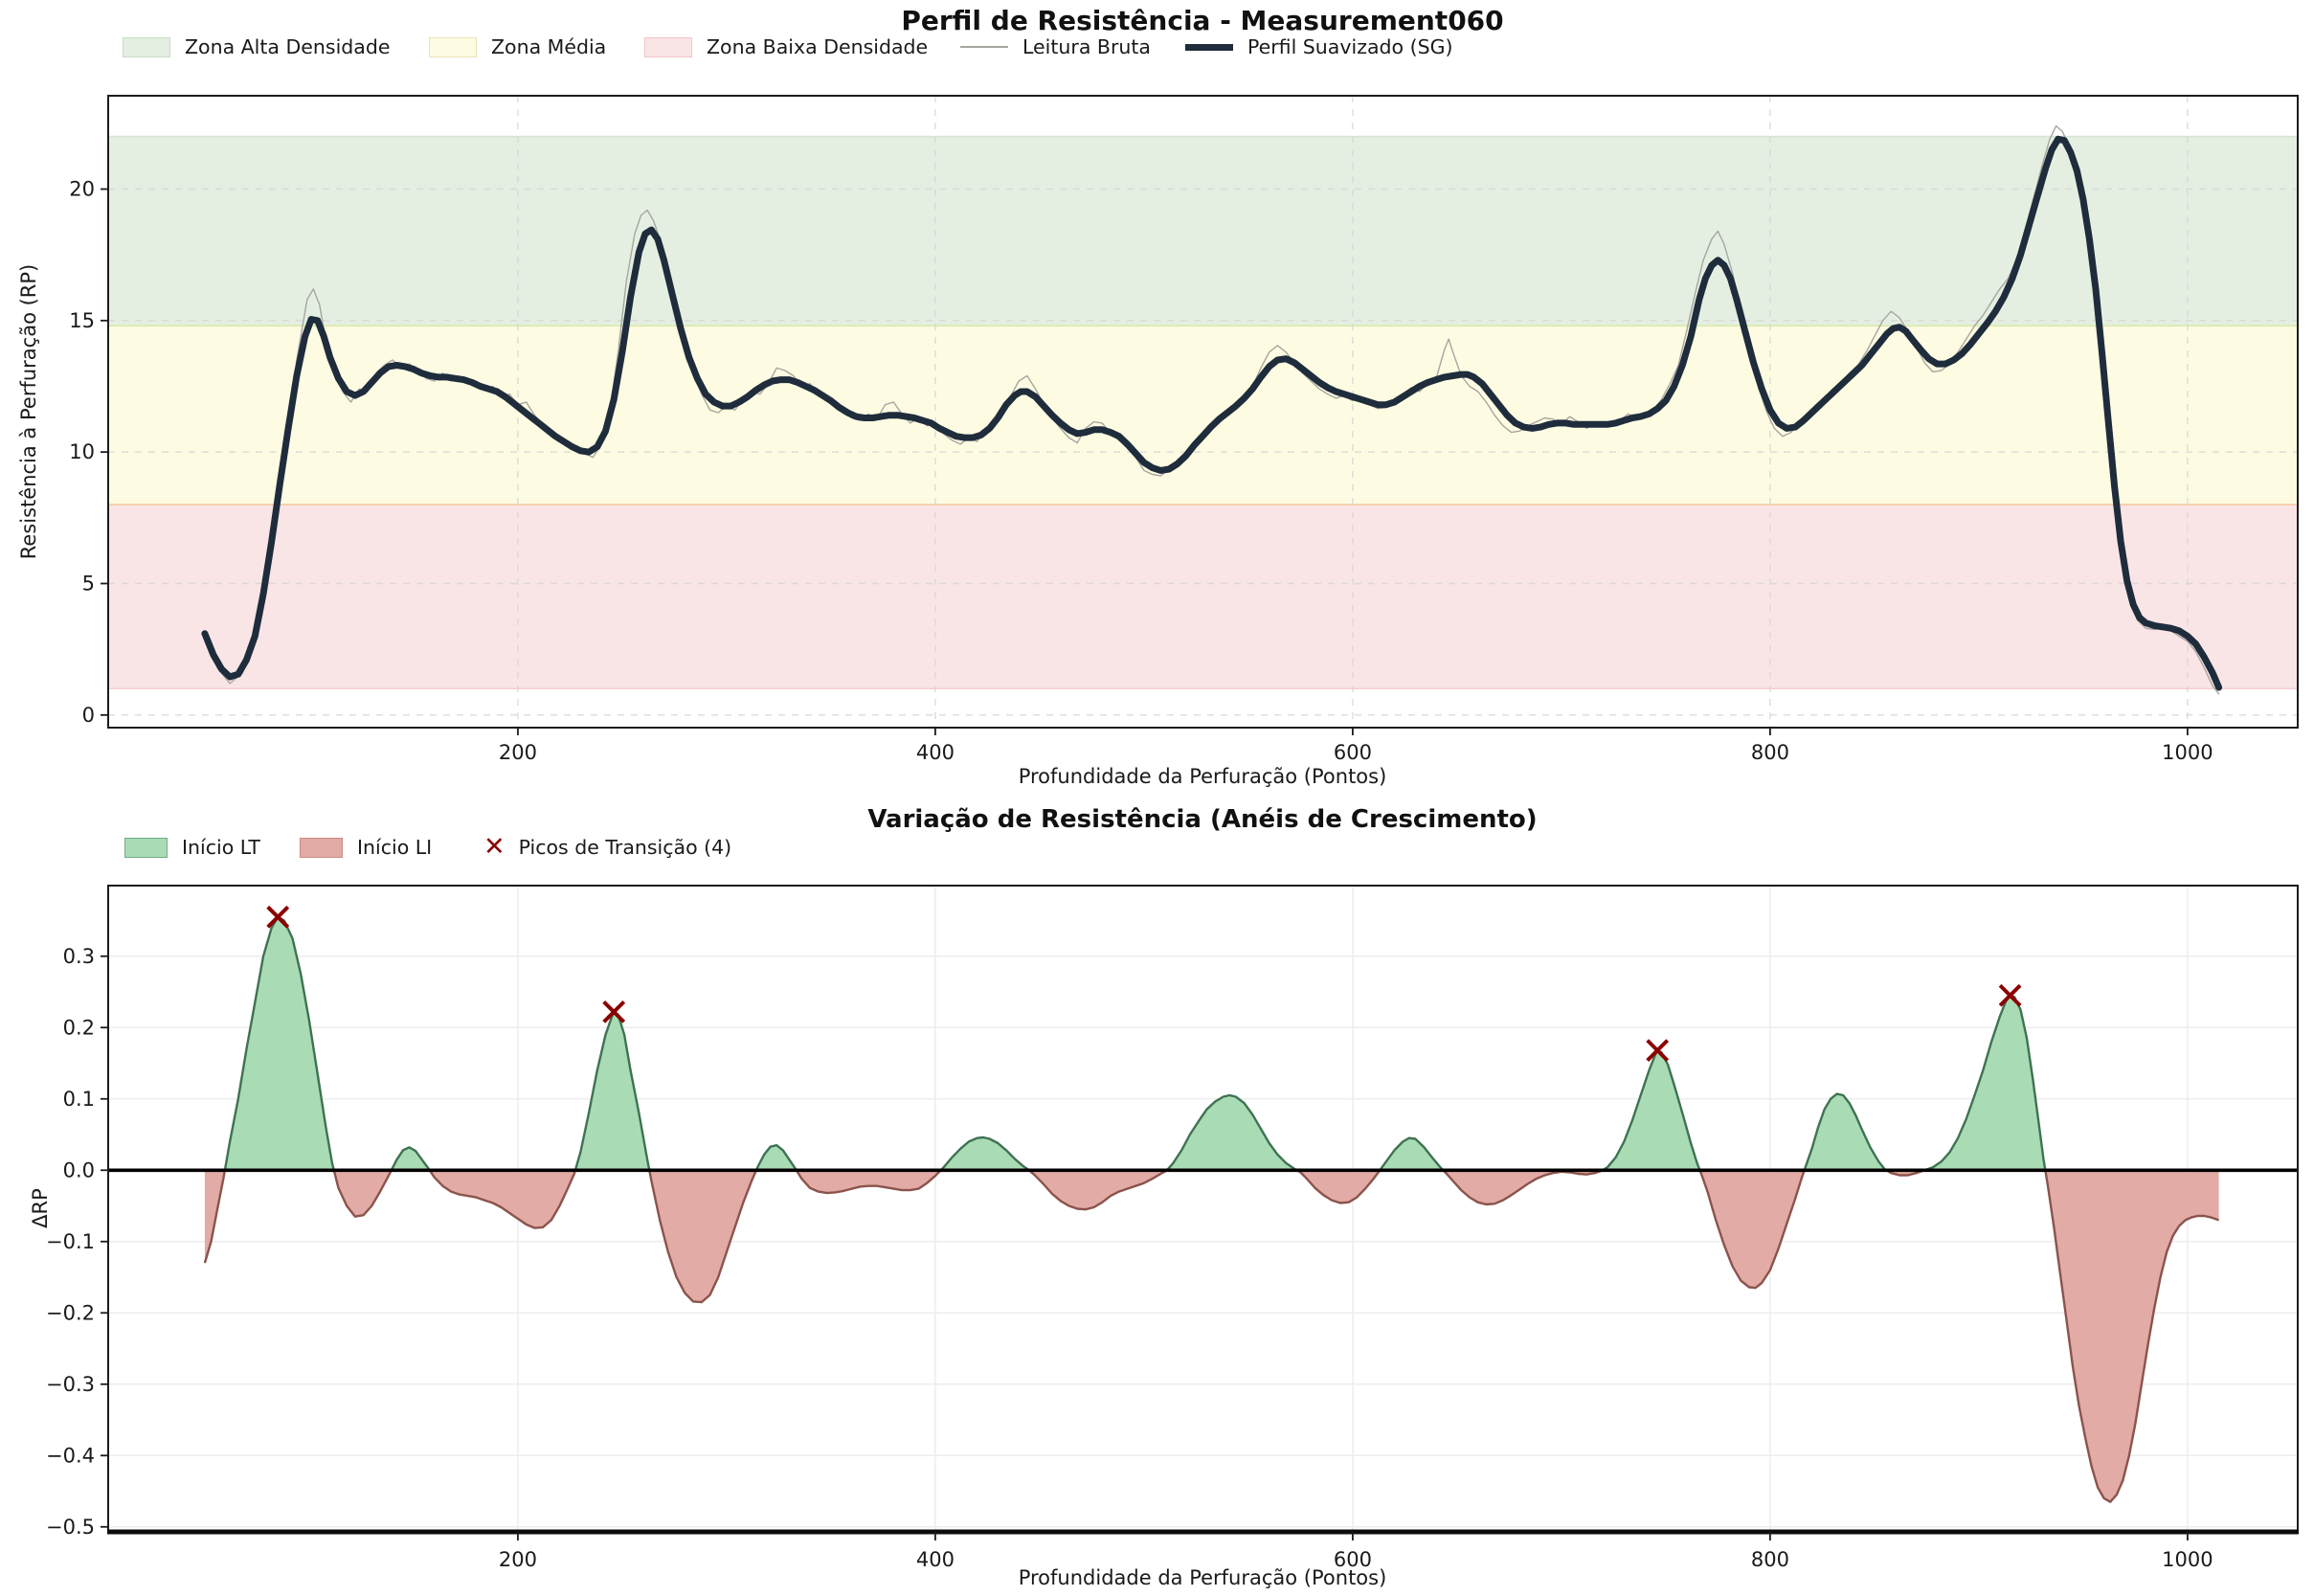 The width and height of the screenshot is (2314, 1596). What do you see at coordinates (82, 451) in the screenshot?
I see `svg-text: 10` at bounding box center [82, 451].